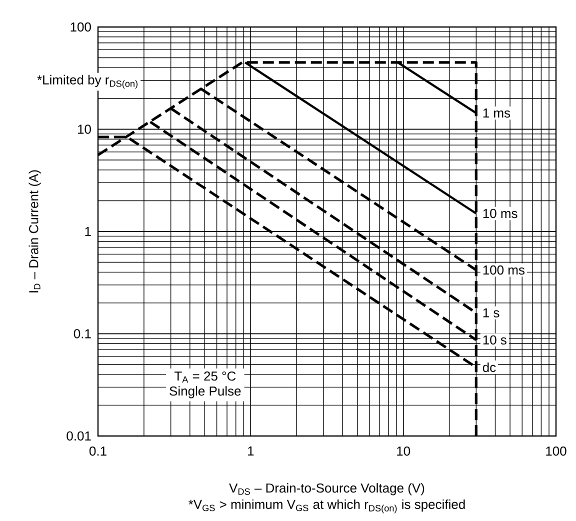 This screenshot has height=521, width=576. What do you see at coordinates (556, 451) in the screenshot?
I see `x-tick-label: 100` at bounding box center [556, 451].